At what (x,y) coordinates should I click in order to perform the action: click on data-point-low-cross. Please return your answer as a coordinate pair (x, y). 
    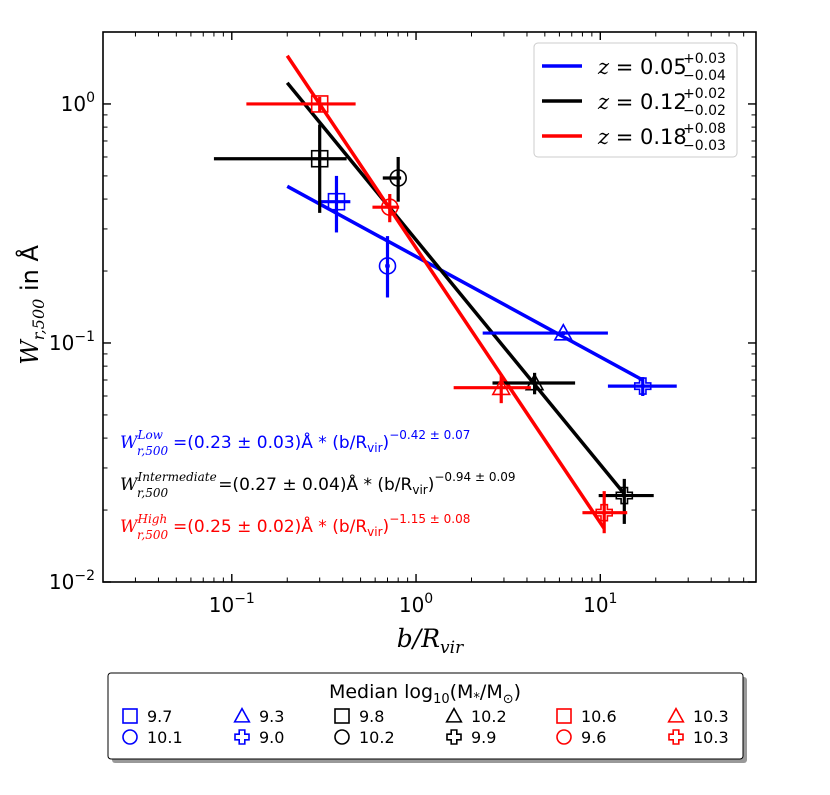
    Looking at the image, I should click on (642, 387).